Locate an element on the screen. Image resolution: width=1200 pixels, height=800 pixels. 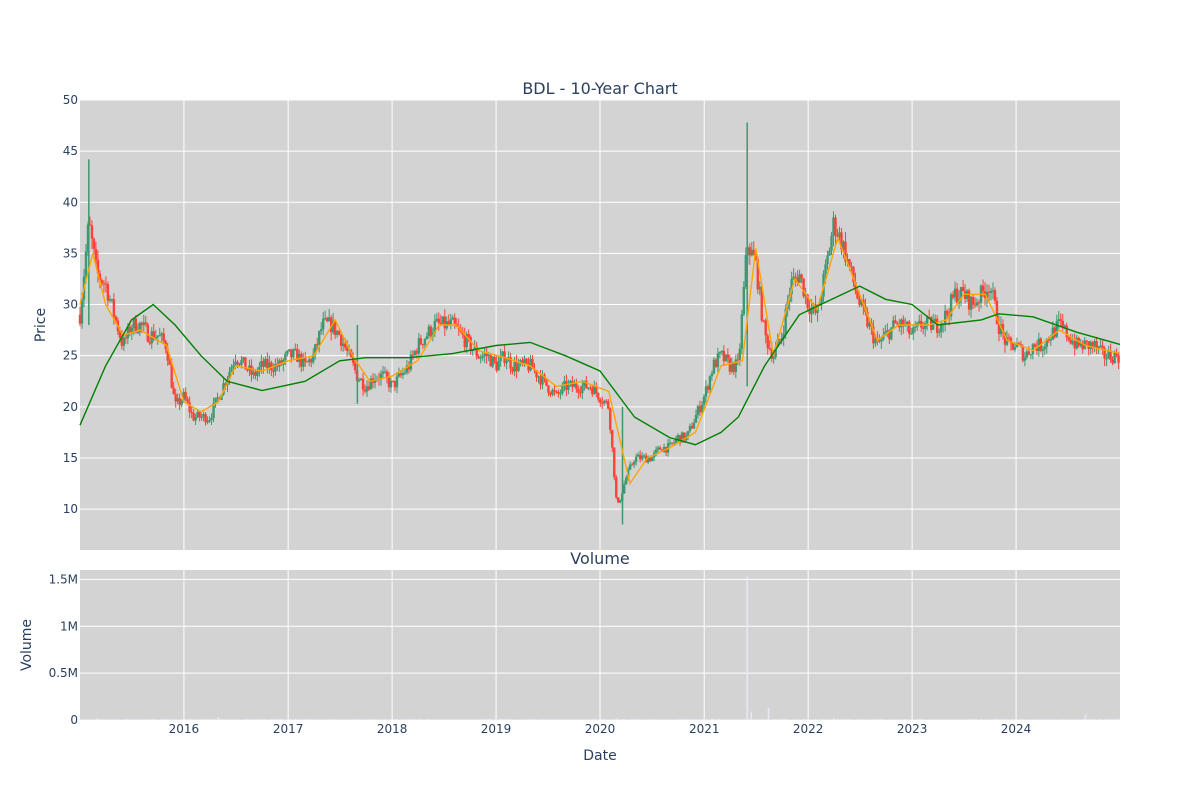
x-tick-label: 2020 is located at coordinates (600, 729).